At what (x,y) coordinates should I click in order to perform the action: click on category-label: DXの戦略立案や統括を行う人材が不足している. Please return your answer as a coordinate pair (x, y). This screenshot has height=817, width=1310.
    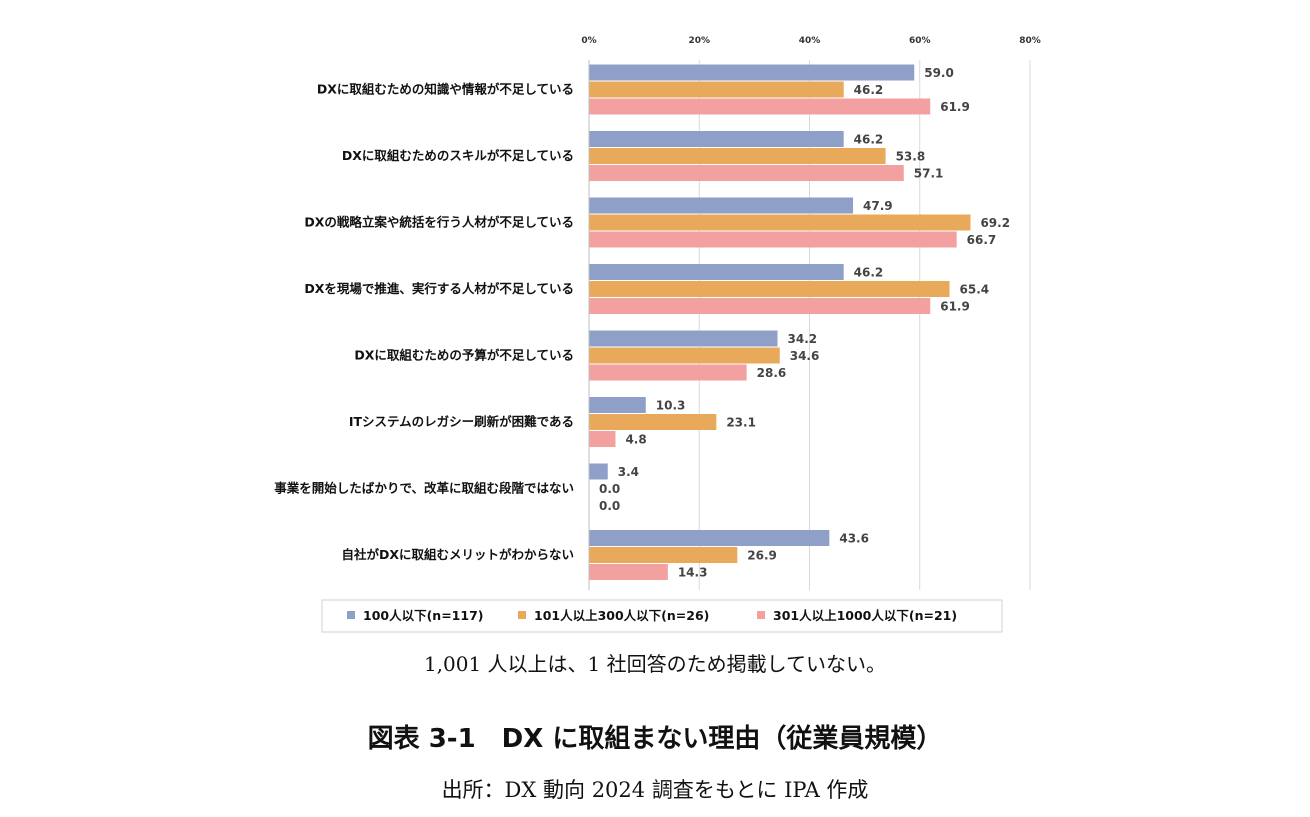
    Looking at the image, I should click on (439, 222).